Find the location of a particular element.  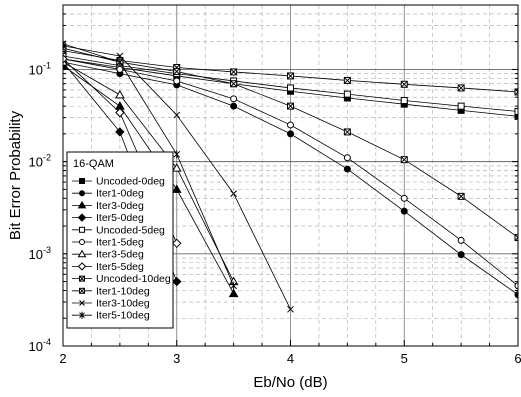

legend-entry: Uncoded-10deg is located at coordinates (121, 279).